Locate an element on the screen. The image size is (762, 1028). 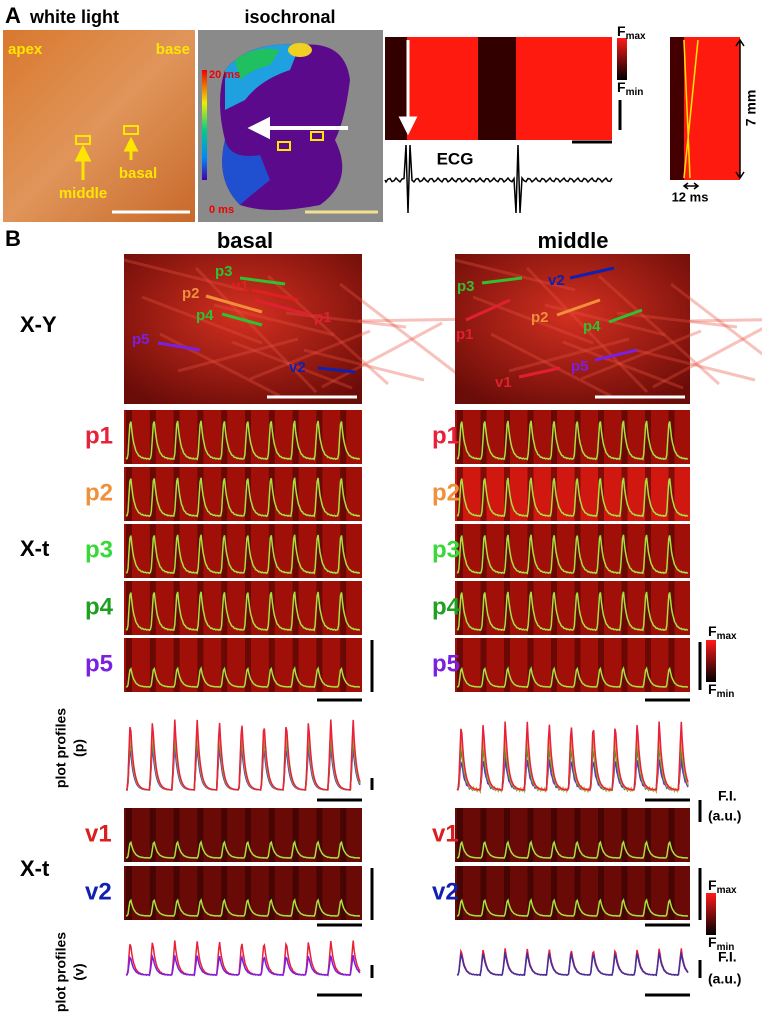
colorbar is located at coordinates (711, 661).